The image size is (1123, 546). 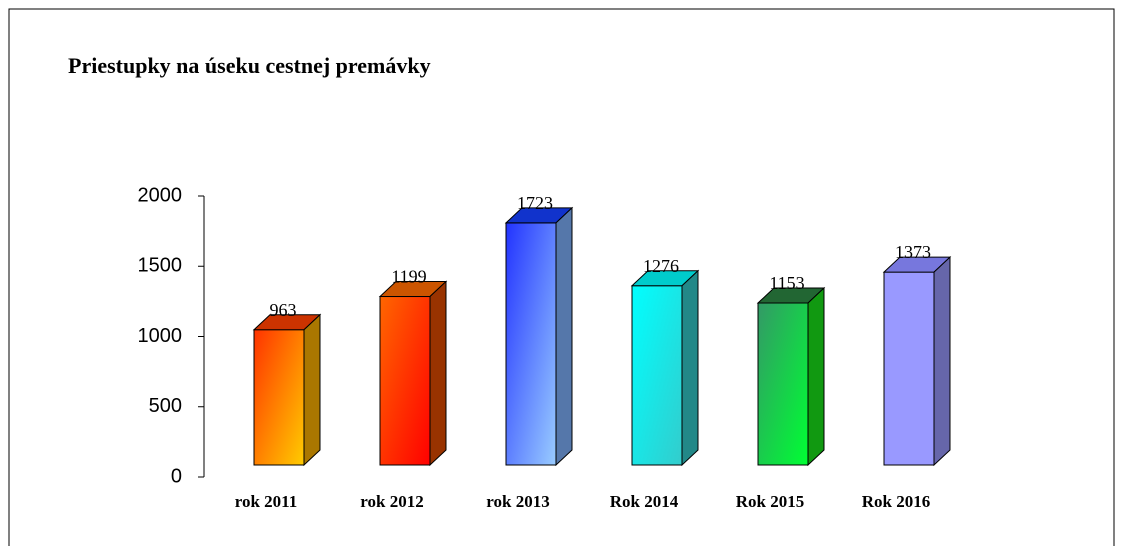 I want to click on chart-title: Priestupky na úseku cestnej premávky, so click(x=249, y=65).